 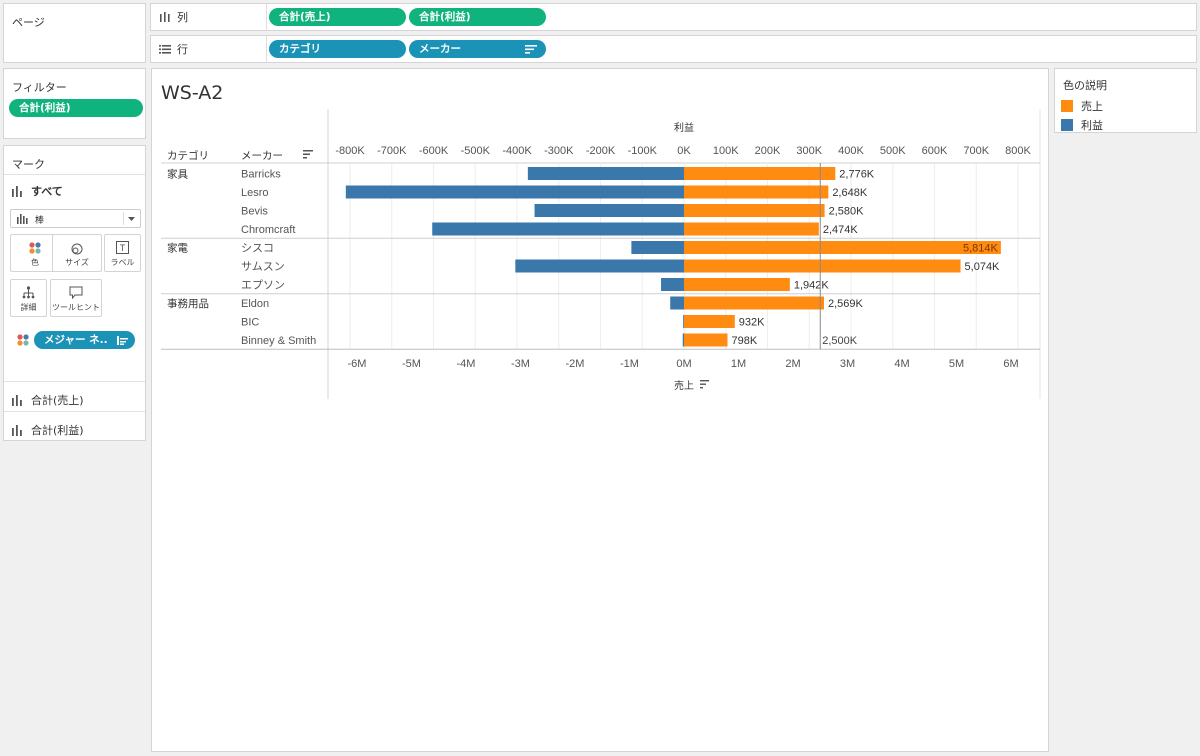 I want to click on category-label: 家電, so click(x=177, y=248).